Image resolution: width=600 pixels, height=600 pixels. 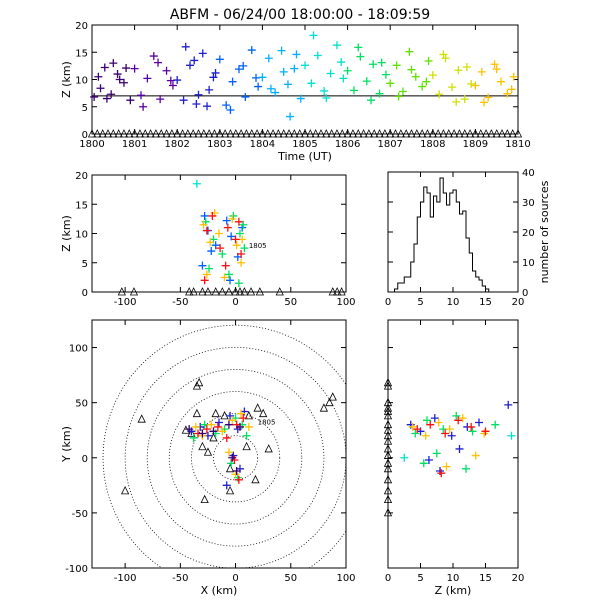 What do you see at coordinates (290, 578) in the screenshot?
I see `plan-view-xtick-label: 50` at bounding box center [290, 578].